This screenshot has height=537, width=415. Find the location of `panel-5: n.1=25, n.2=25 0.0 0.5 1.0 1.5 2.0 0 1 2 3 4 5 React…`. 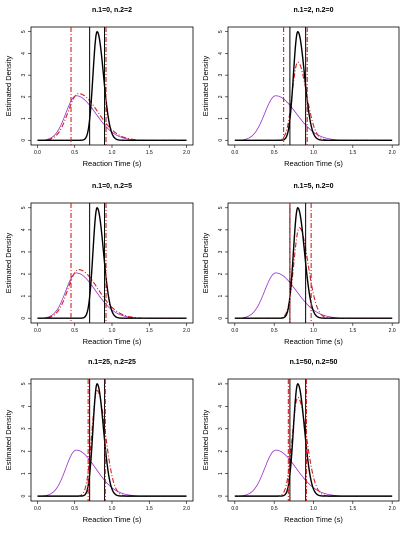

panel-5: n.1=25, n.2=25 0.0 0.5 1.0 1.5 2.0 0 1 2 3 4 5 React… is located at coordinates (99, 441).